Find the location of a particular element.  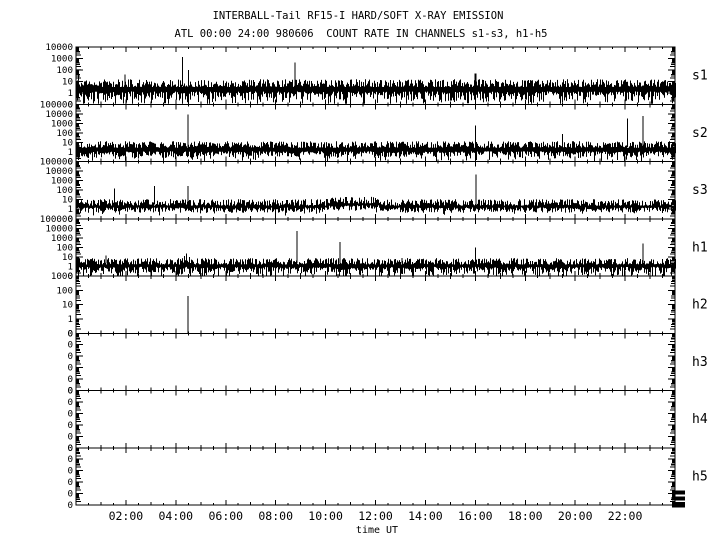

panel-label-s2: s2 is located at coordinates (700, 133).